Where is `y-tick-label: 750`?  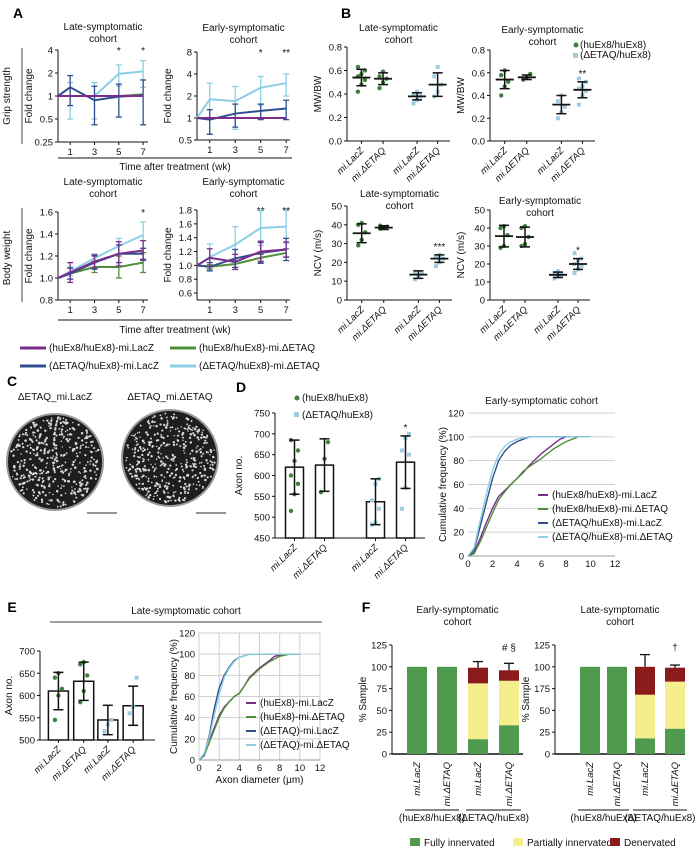
y-tick-label: 750 is located at coordinates (262, 414).